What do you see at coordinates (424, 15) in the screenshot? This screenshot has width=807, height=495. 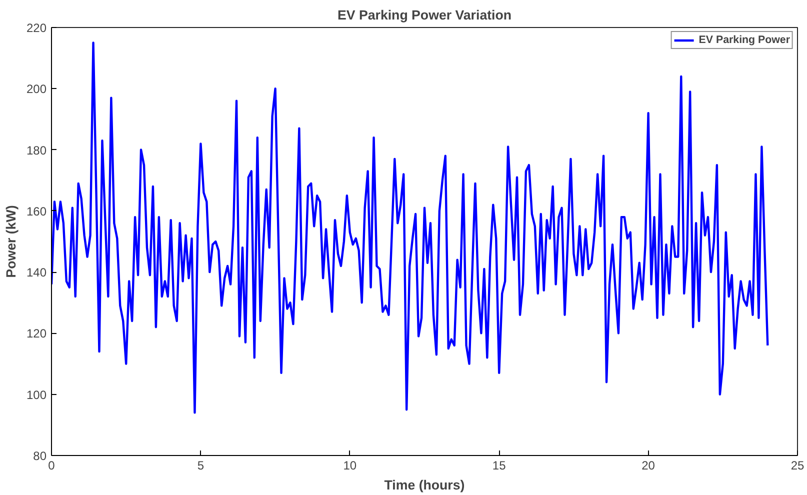 I see `chart-title: EV Parking Power Variation` at bounding box center [424, 15].